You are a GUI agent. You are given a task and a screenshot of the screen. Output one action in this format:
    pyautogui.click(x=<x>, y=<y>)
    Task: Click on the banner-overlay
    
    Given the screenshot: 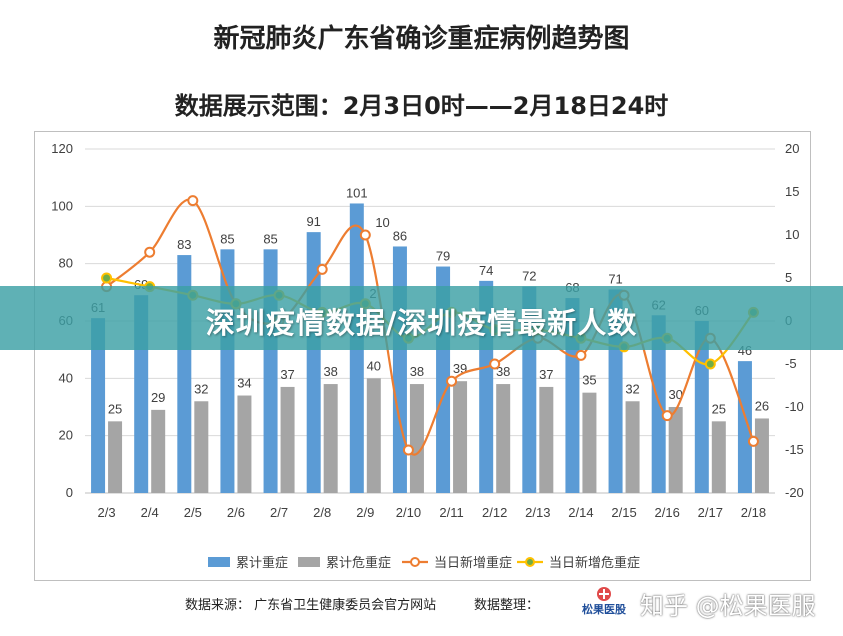 What is the action you would take?
    pyautogui.click(x=421, y=318)
    